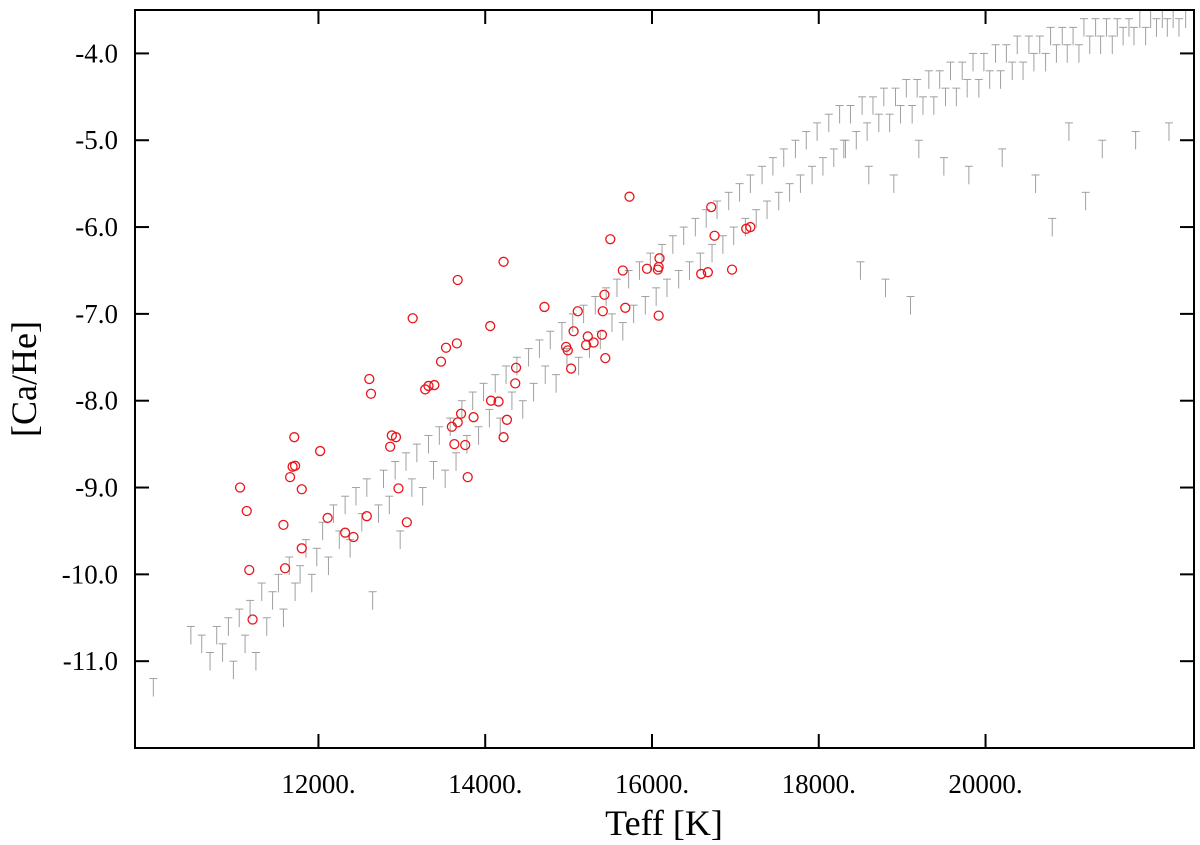  What do you see at coordinates (96, 227) in the screenshot?
I see `y-tick-label: -6.0` at bounding box center [96, 227].